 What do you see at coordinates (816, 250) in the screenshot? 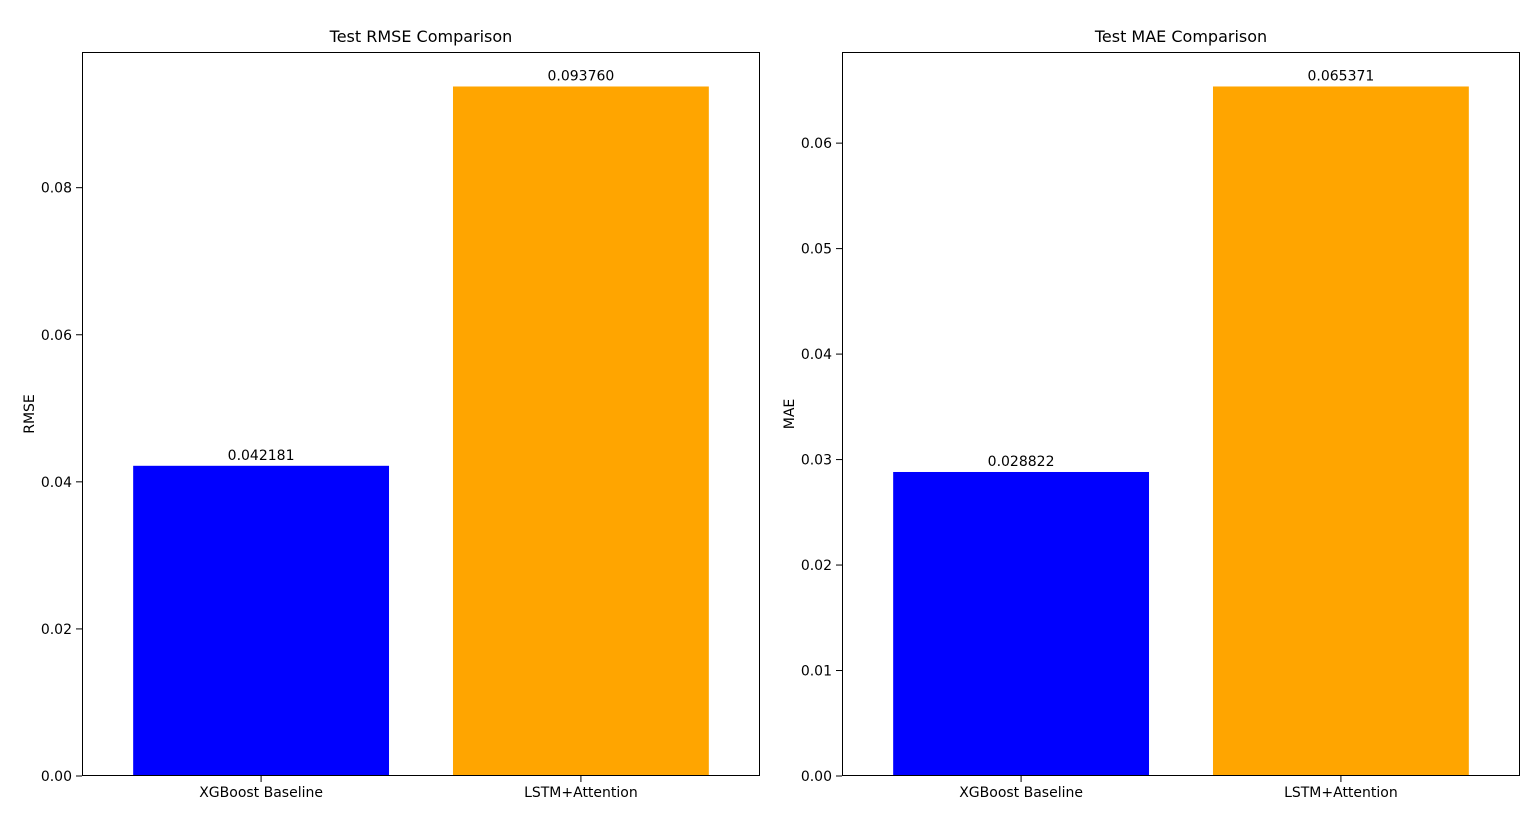
I see `mae-ytick-label-5: 0.05` at bounding box center [816, 250].